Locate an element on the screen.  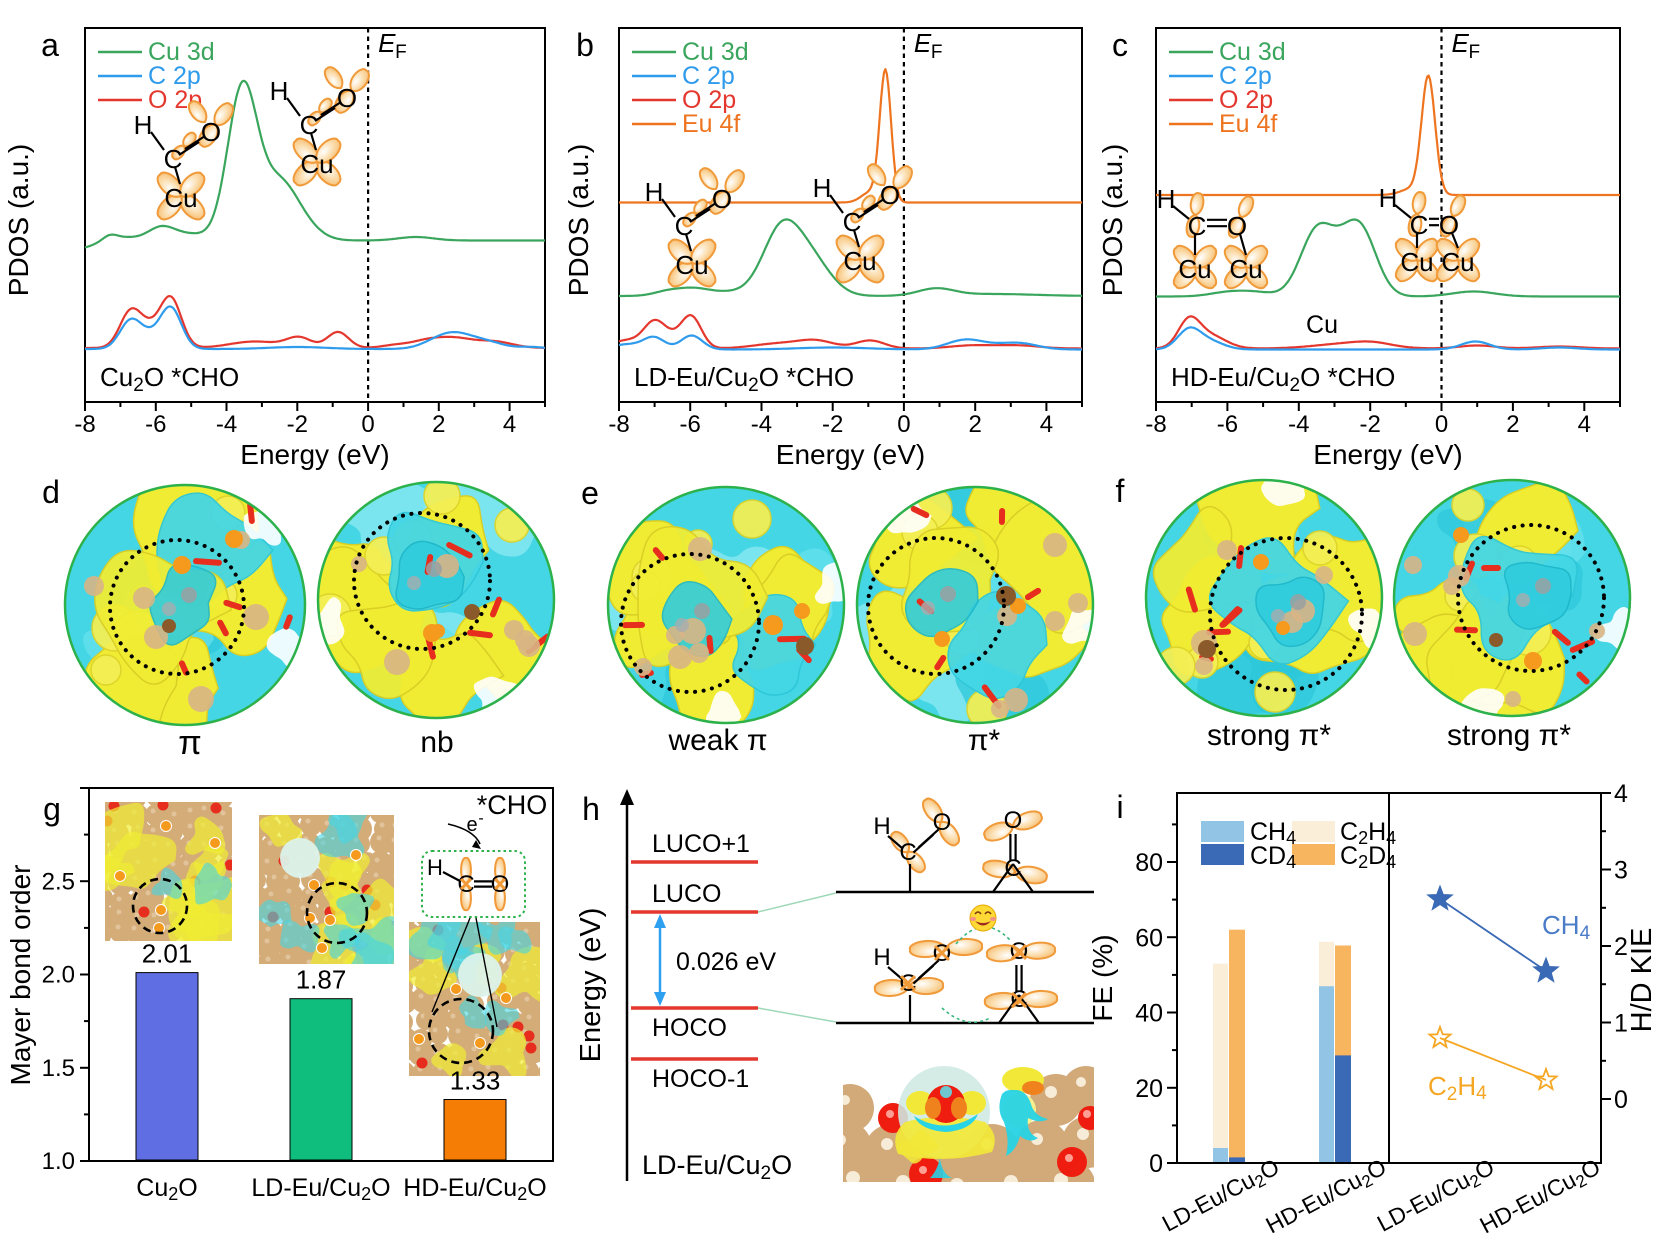
svg-text: d is located at coordinates (51, 492).